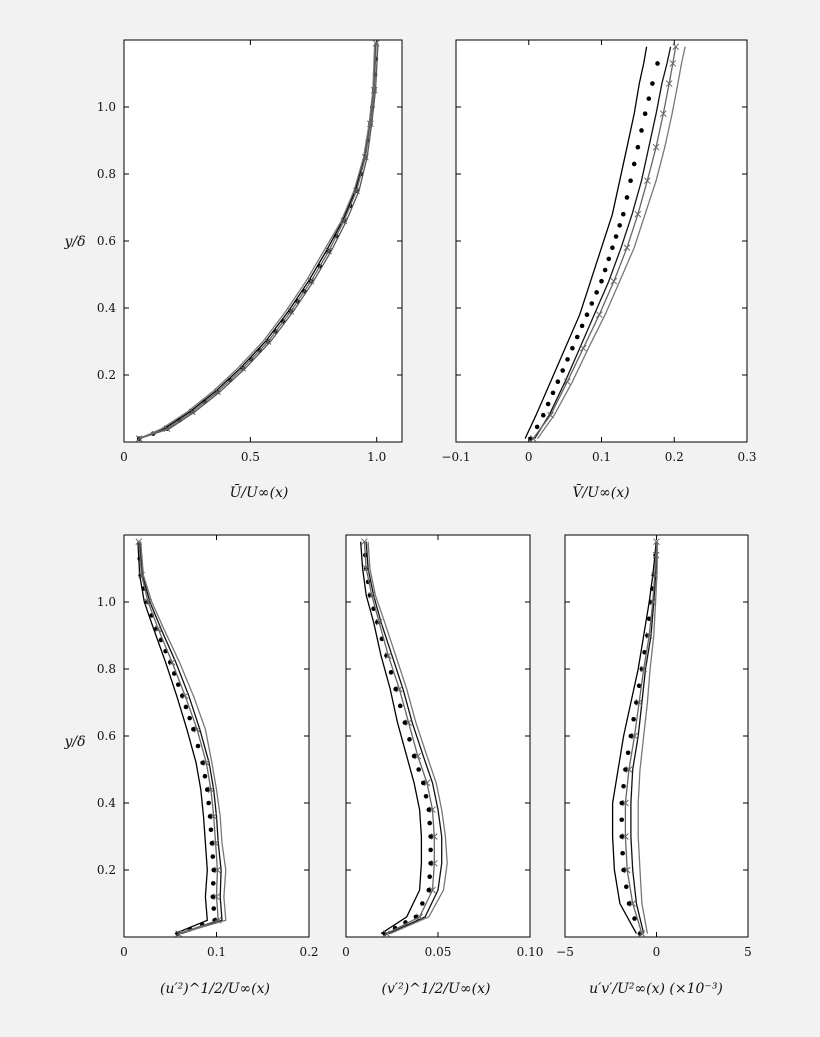  Describe the element at coordinates (530, 952) in the screenshot. I see `x-tick-label: 0.10` at that location.